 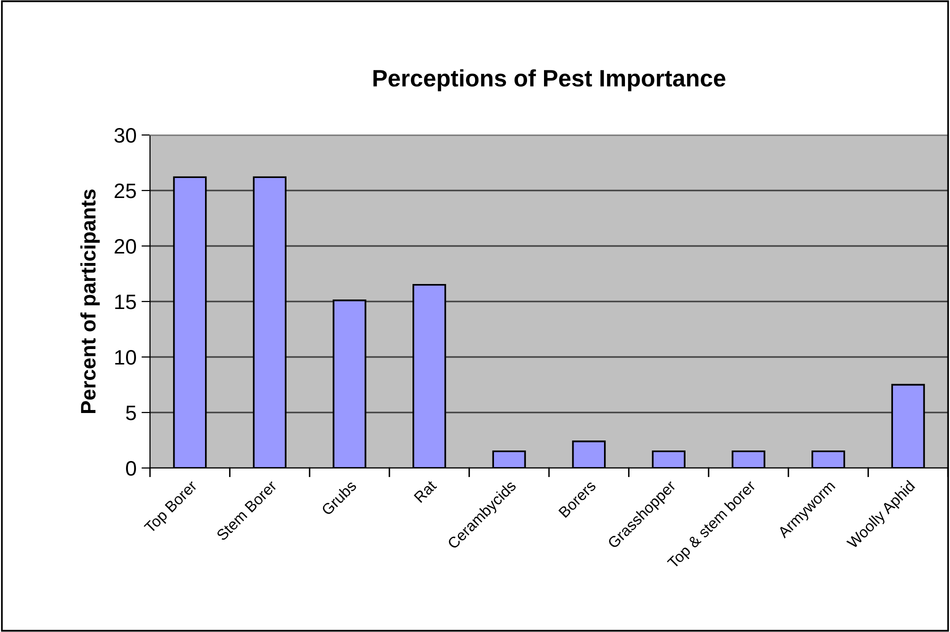 What do you see at coordinates (549, 80) in the screenshot?
I see `chart-title: Perceptions of Pest Importance` at bounding box center [549, 80].